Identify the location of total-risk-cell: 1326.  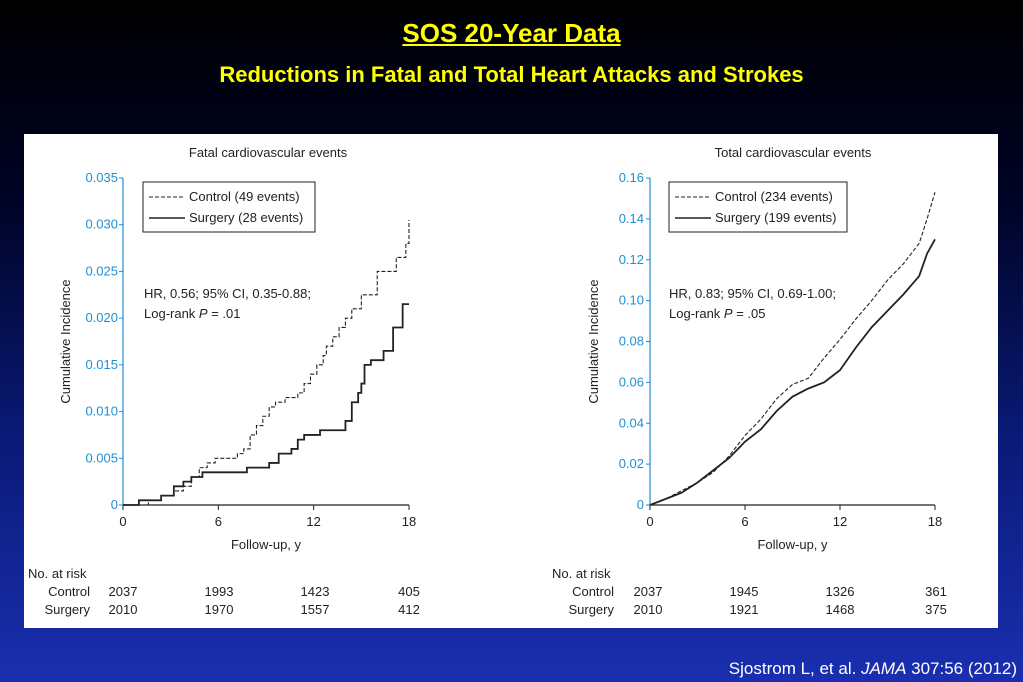
(840, 591).